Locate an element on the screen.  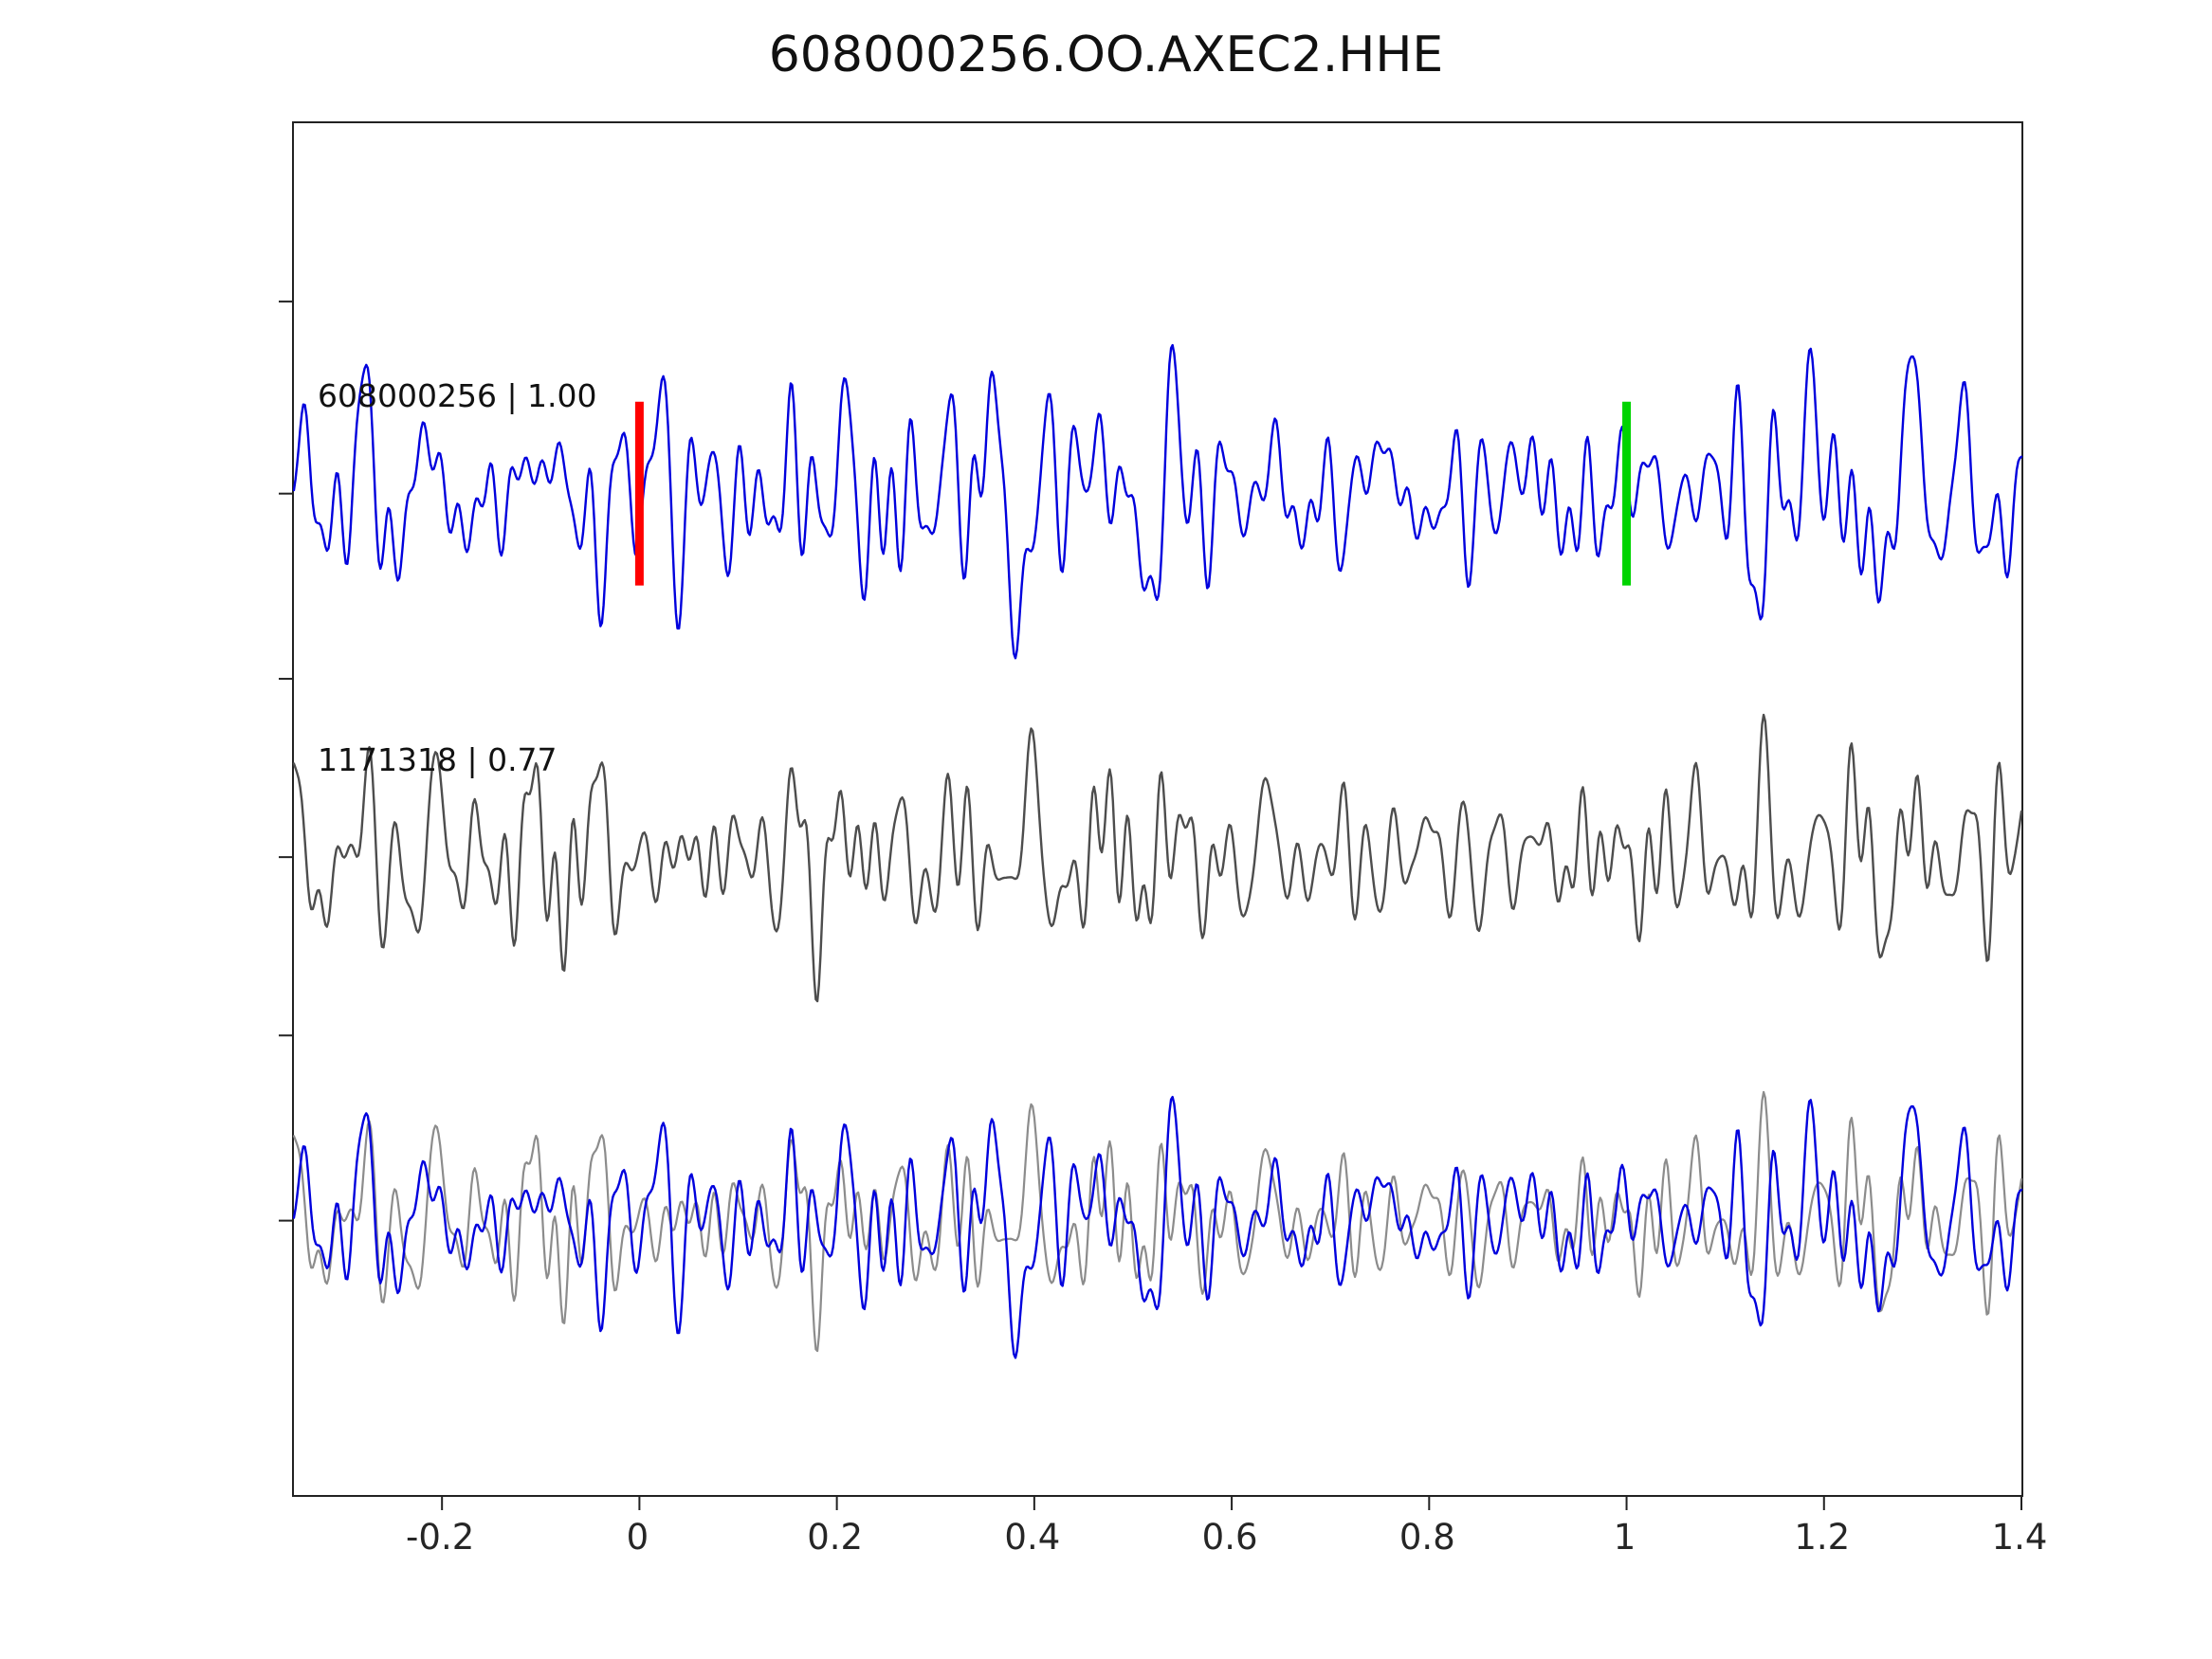
x-tick-label: 1 is located at coordinates (1624, 1537).